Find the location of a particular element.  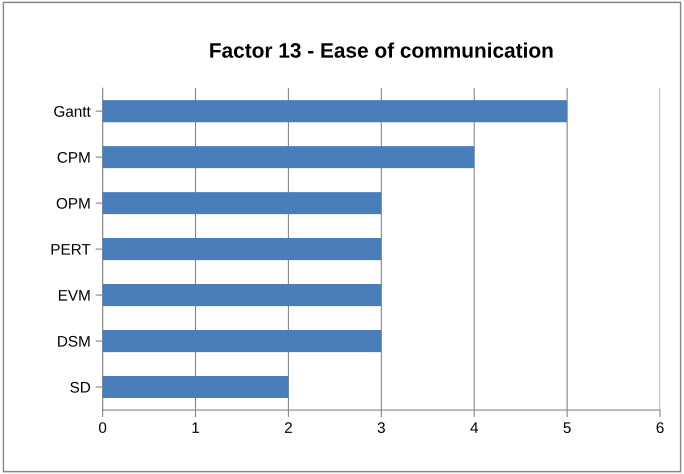

x-tick-label: 1 is located at coordinates (196, 427).